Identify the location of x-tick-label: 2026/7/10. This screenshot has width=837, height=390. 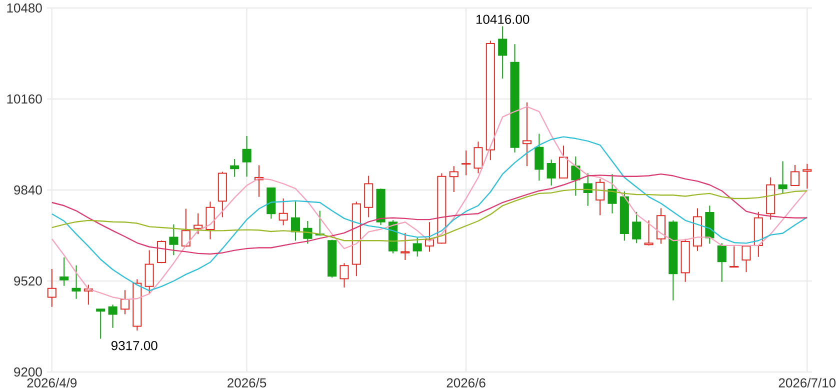
(807, 383).